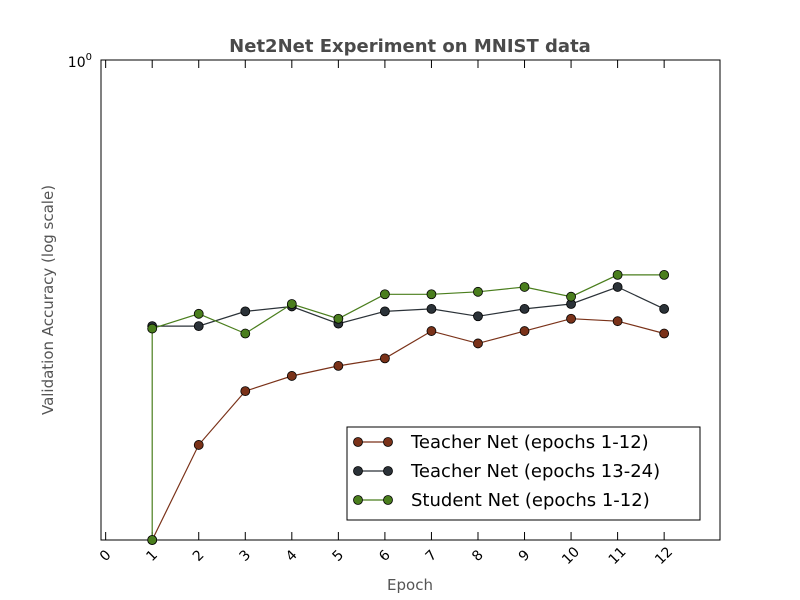  I want to click on x-tick-label: 10, so click(571, 556).